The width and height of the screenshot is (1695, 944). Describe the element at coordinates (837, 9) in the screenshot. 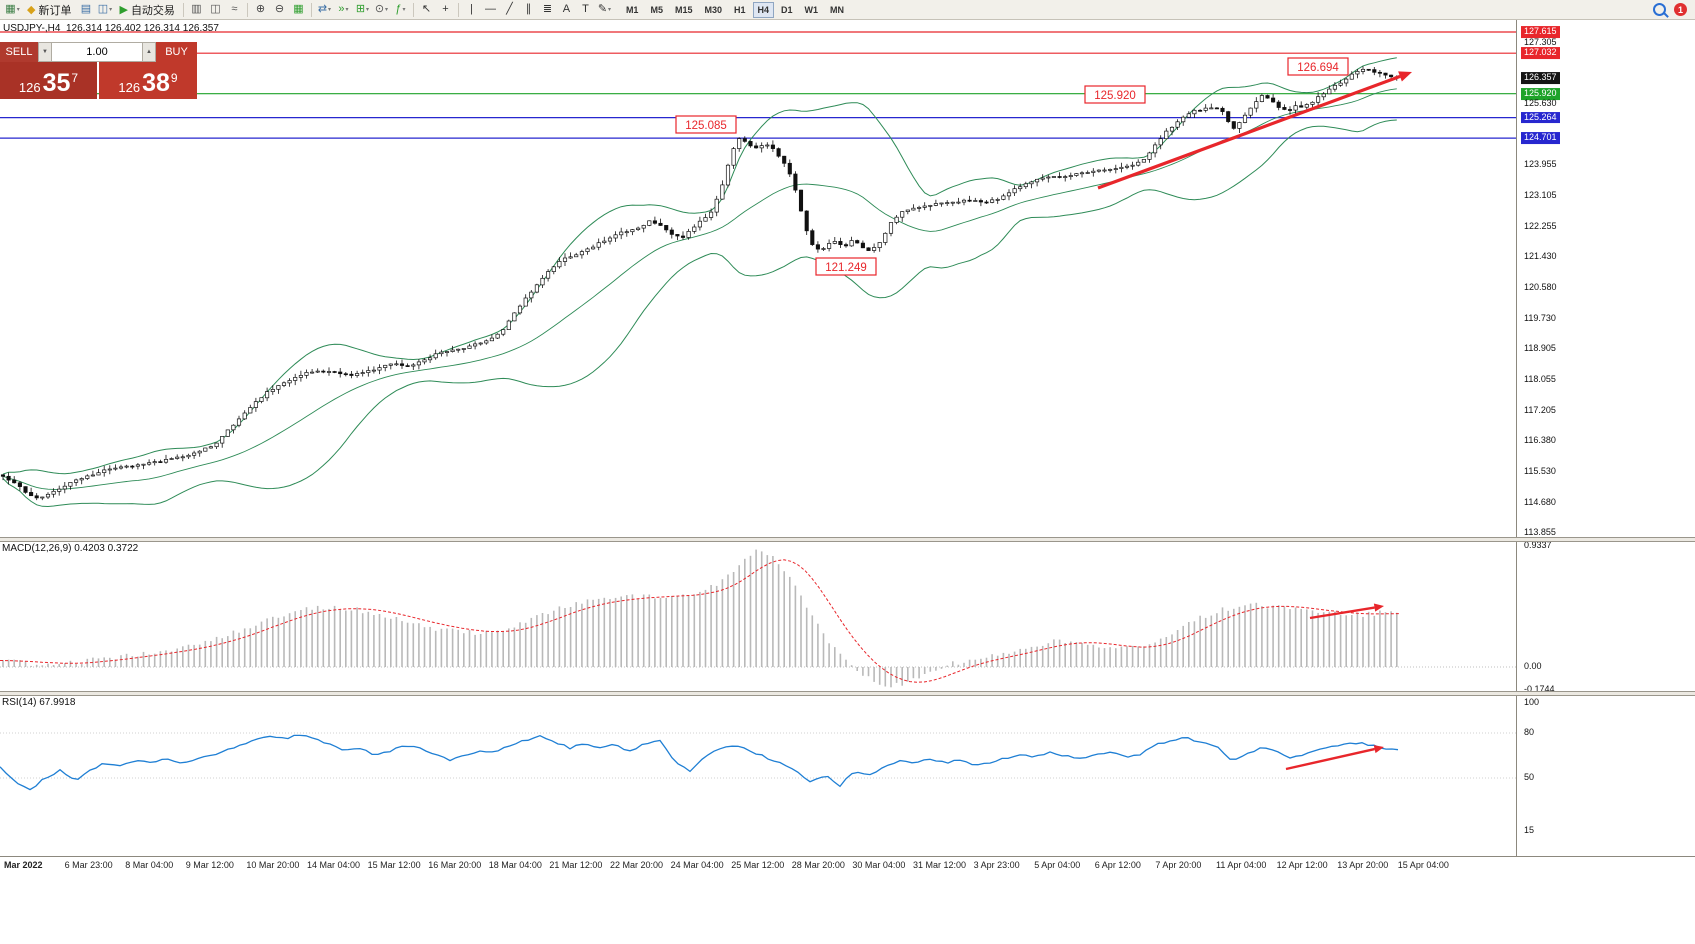

I see `timeframe-mn-button: MN` at that location.